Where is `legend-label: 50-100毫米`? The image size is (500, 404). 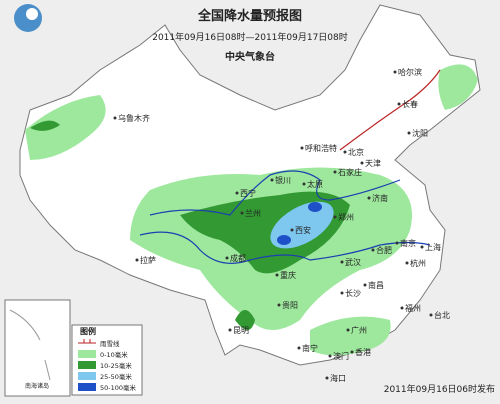 legend-label: 50-100毫米 is located at coordinates (118, 387).